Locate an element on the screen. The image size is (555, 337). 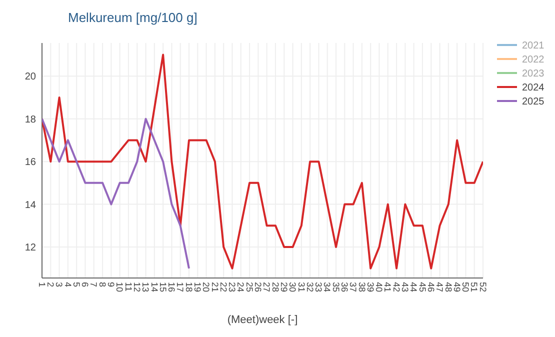
x-tick-label: 41 is located at coordinates (387, 287).